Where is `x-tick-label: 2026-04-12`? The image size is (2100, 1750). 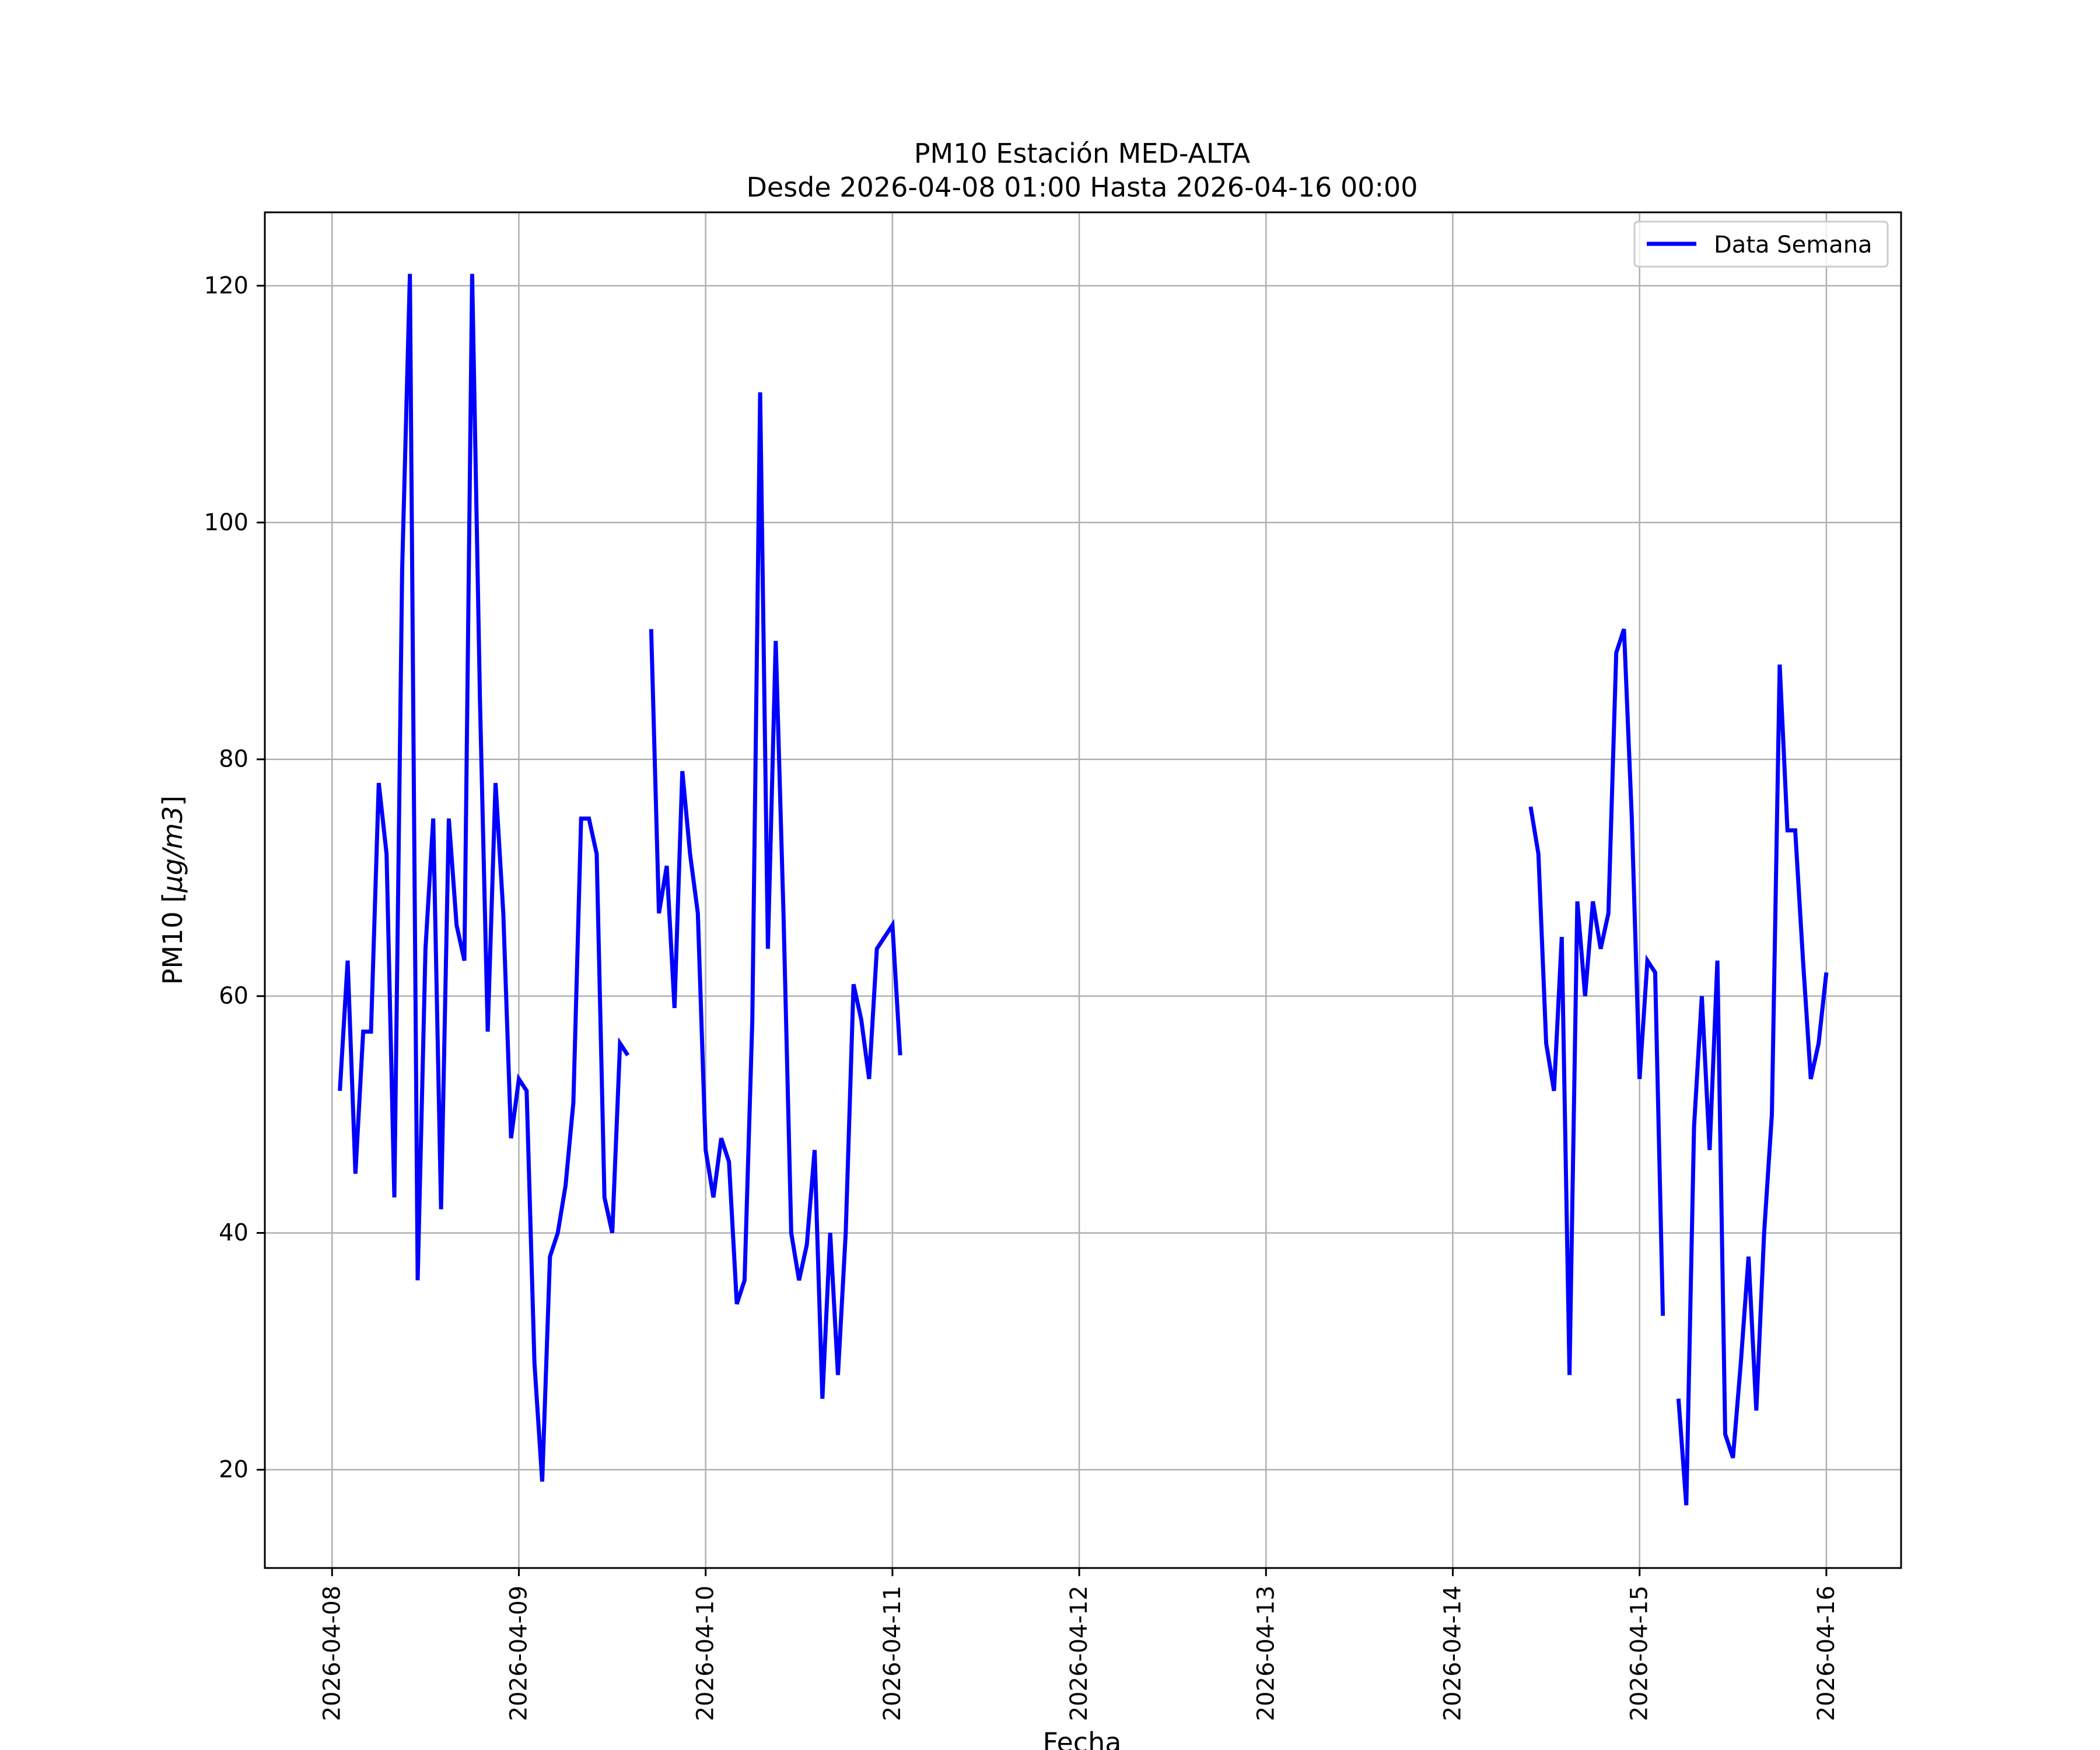 x-tick-label: 2026-04-12 is located at coordinates (1079, 1653).